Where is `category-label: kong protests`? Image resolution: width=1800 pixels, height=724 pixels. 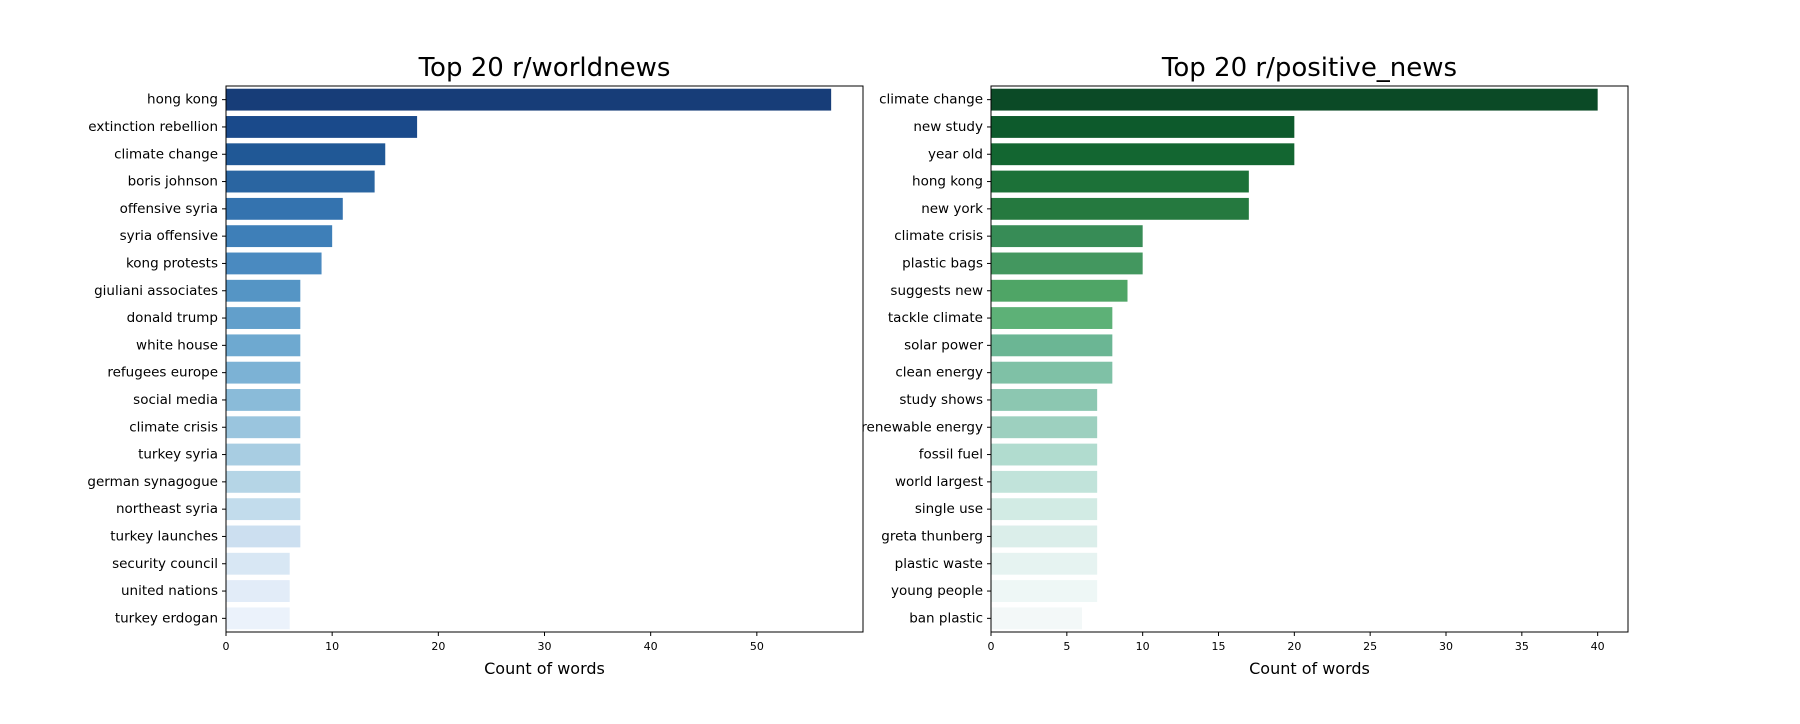 category-label: kong protests is located at coordinates (172, 263).